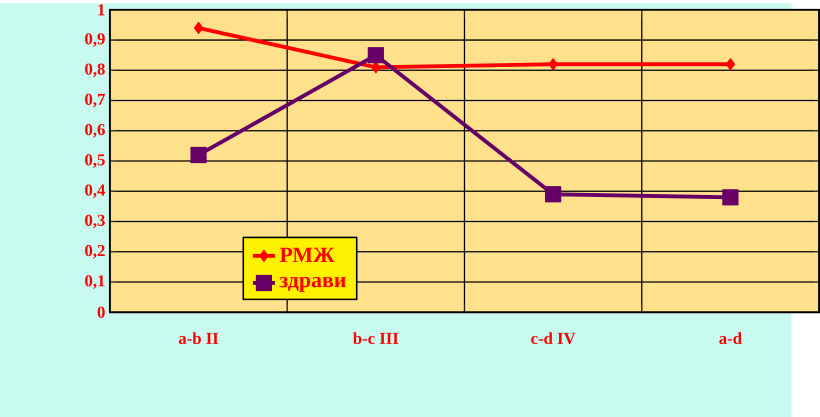 The width and height of the screenshot is (820, 417). I want to click on y-tick-label: 0, so click(101, 312).